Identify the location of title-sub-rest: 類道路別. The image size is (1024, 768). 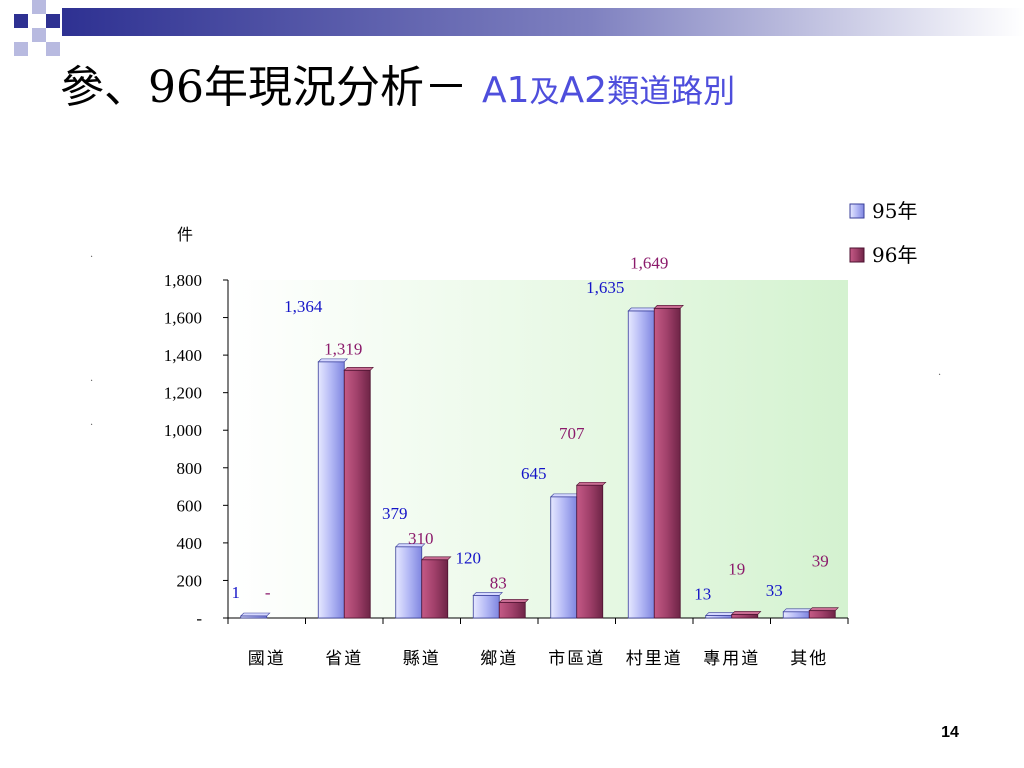
(671, 91).